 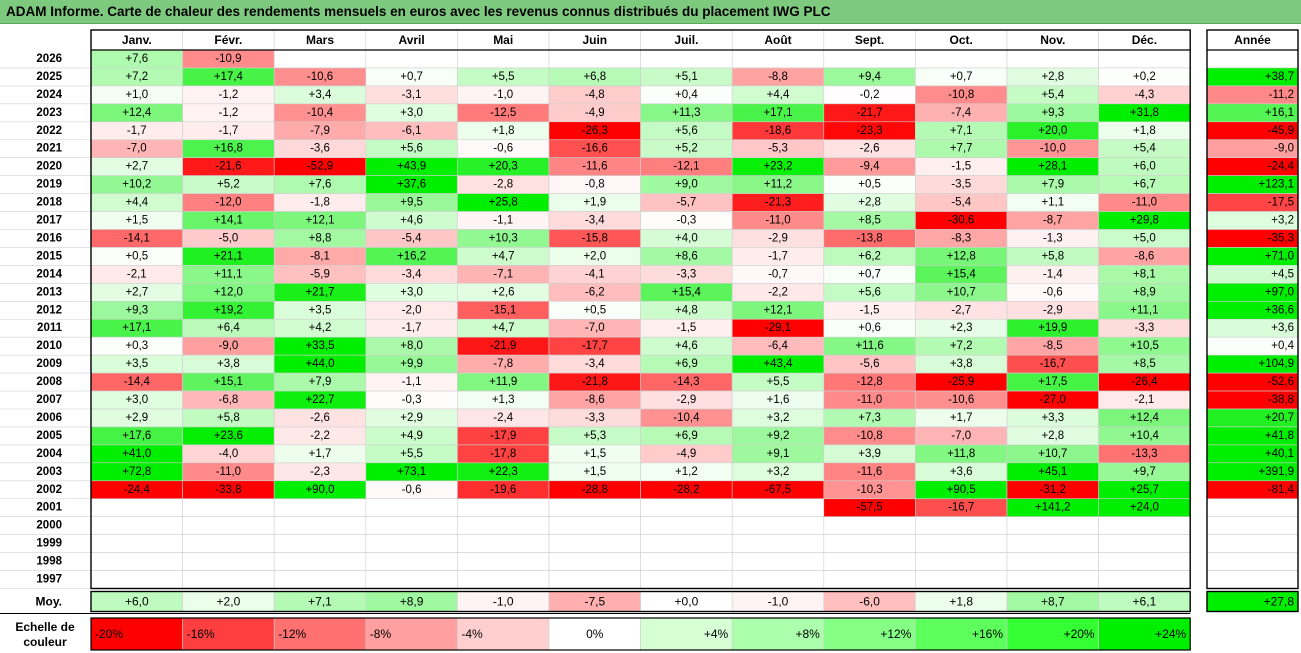 I want to click on cell-value: -1,3, so click(x=1053, y=238).